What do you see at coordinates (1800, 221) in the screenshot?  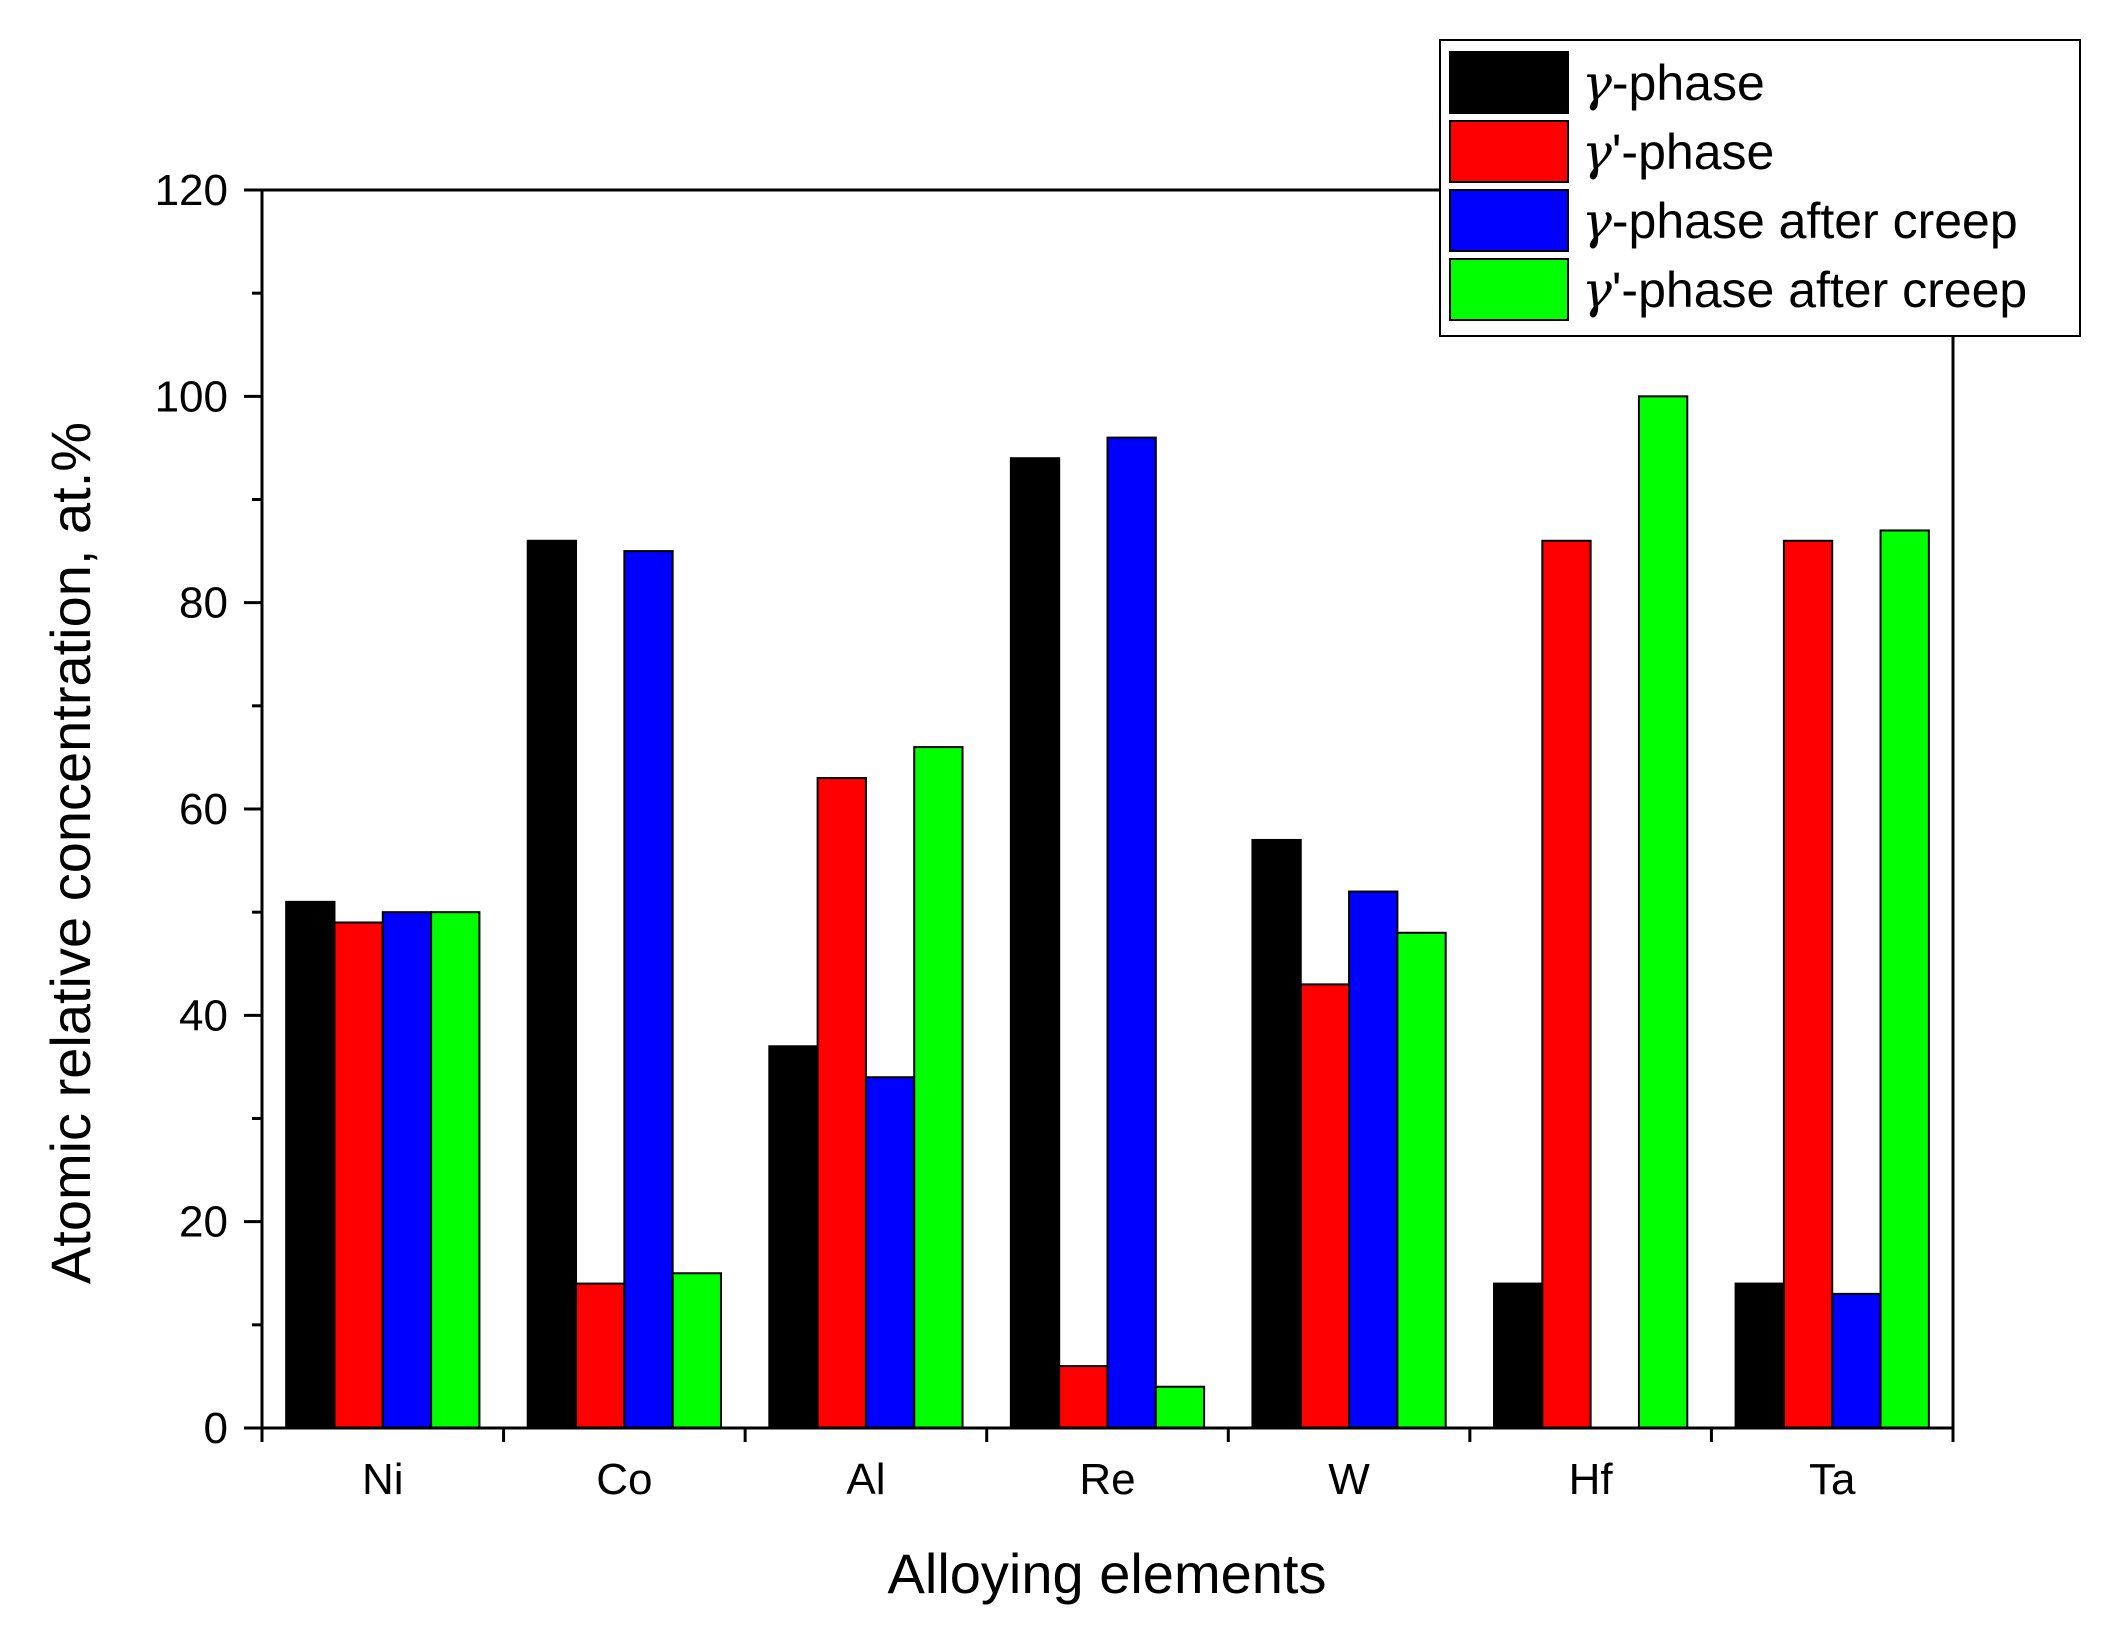 I see `legend-label-series-3: γ-phase after creep` at bounding box center [1800, 221].